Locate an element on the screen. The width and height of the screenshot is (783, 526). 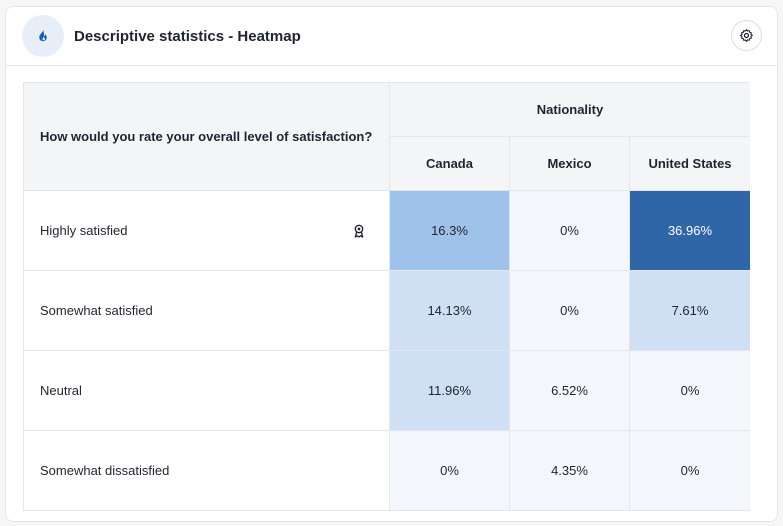
table-row: Neutral 11.96% 6.52% 0% is located at coordinates (386, 390).